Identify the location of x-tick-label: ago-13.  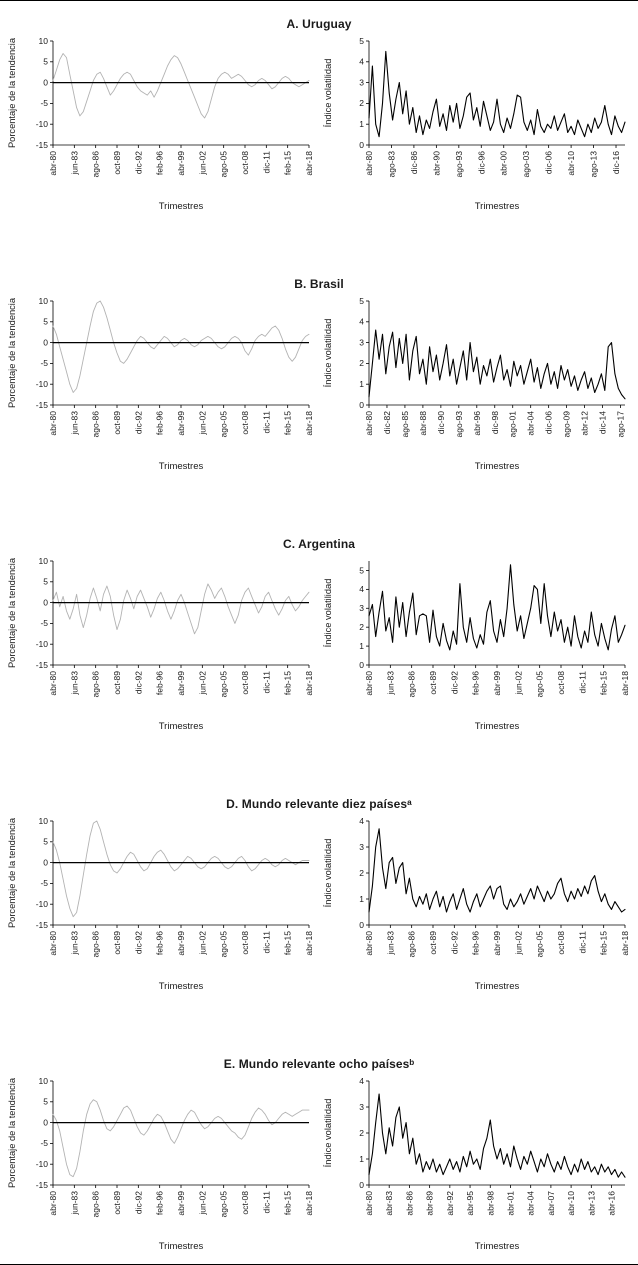
(594, 164).